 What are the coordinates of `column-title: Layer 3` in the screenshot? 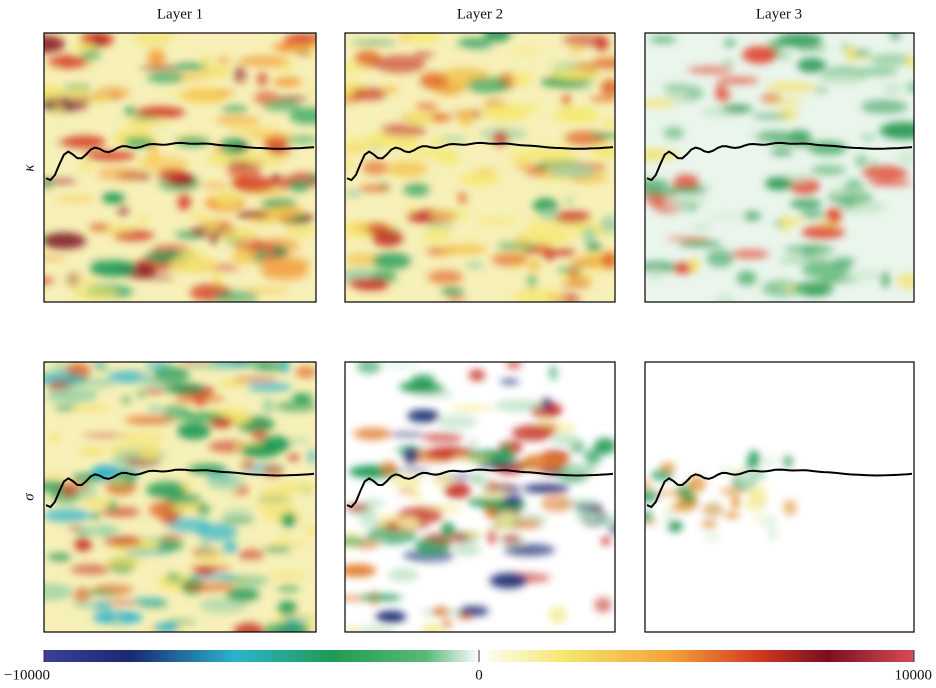 It's located at (779, 14).